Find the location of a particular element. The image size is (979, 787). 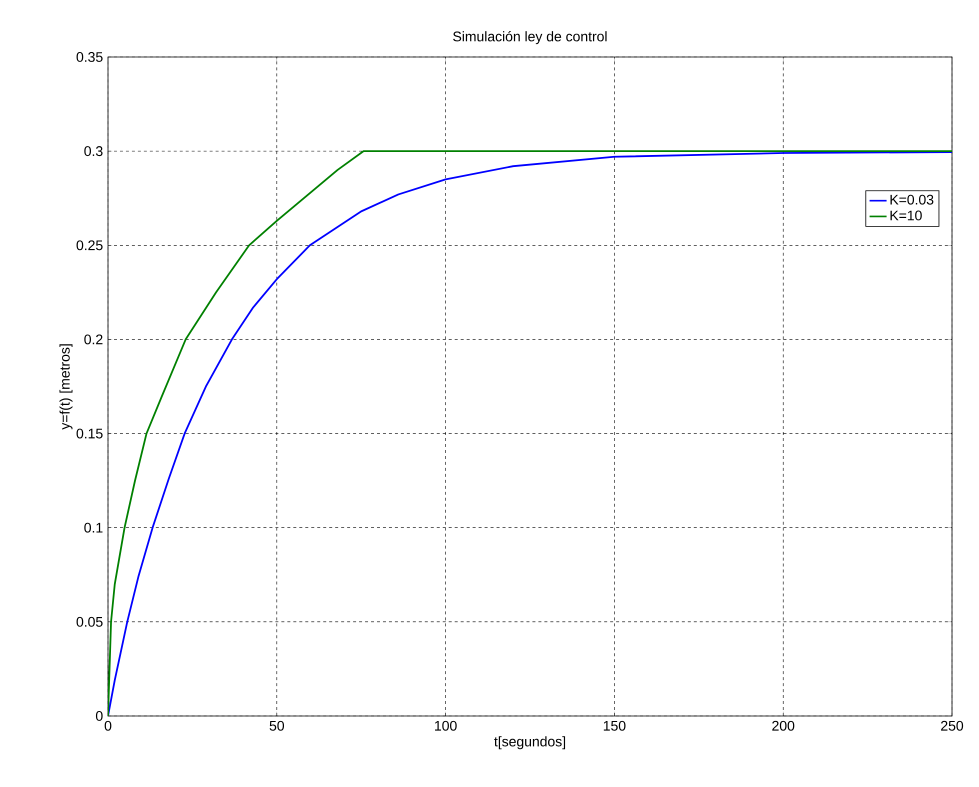

x-axis-title: t[segundos] is located at coordinates (530, 743).